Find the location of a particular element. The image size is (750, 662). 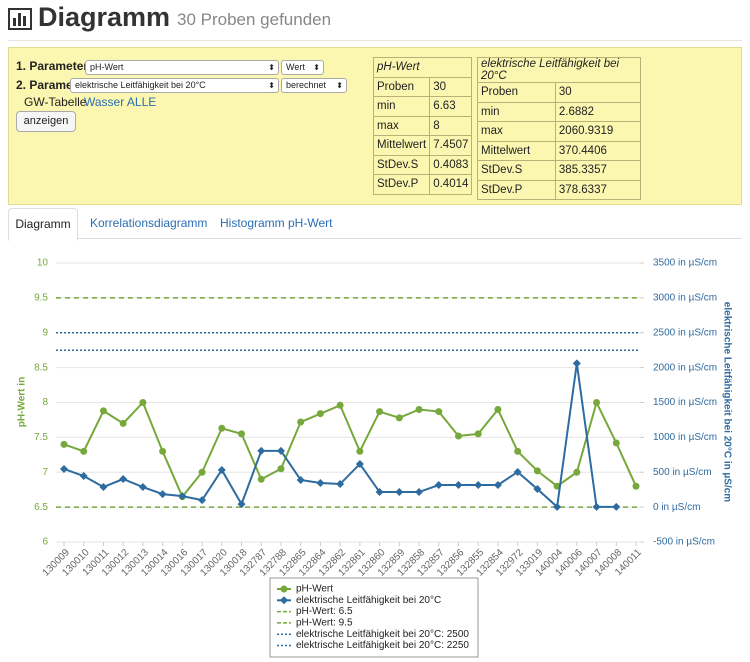

stats-value: 2.6882 is located at coordinates (598, 111).